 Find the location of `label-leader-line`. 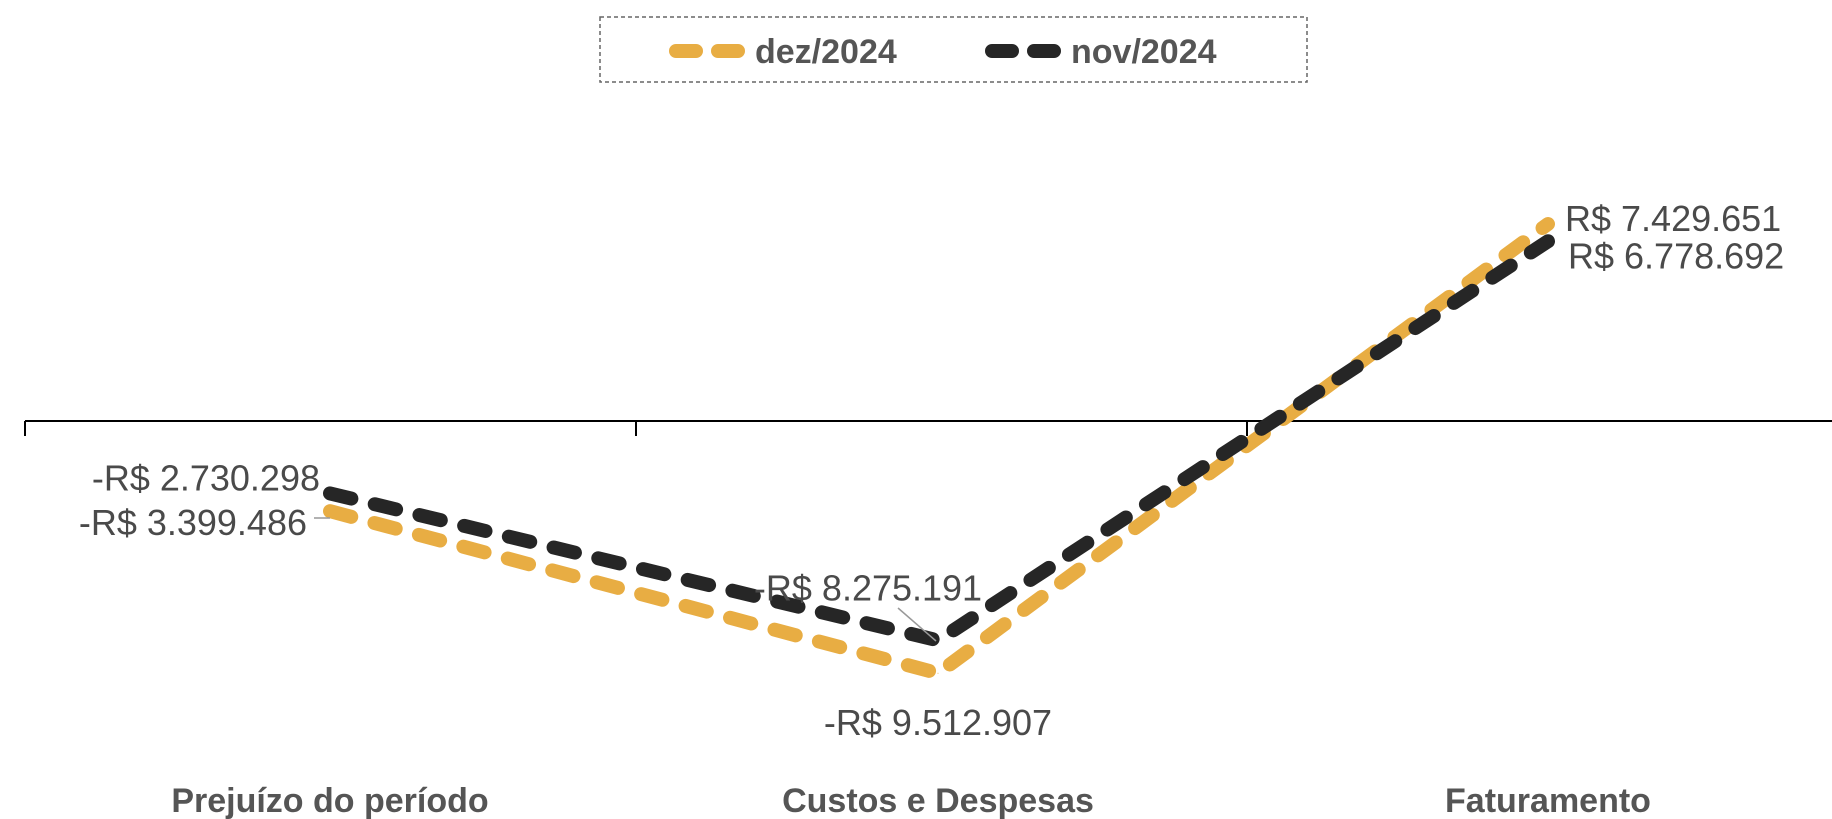

label-leader-line is located at coordinates (917, 624).